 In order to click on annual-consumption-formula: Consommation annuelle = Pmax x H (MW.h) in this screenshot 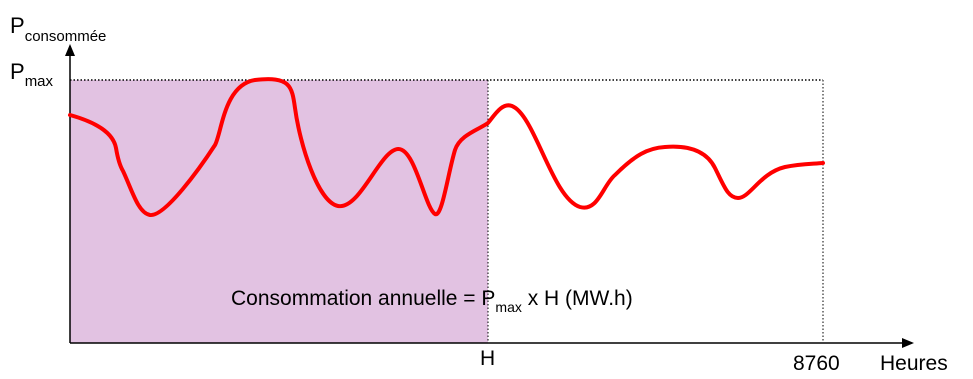, I will do `click(432, 301)`.